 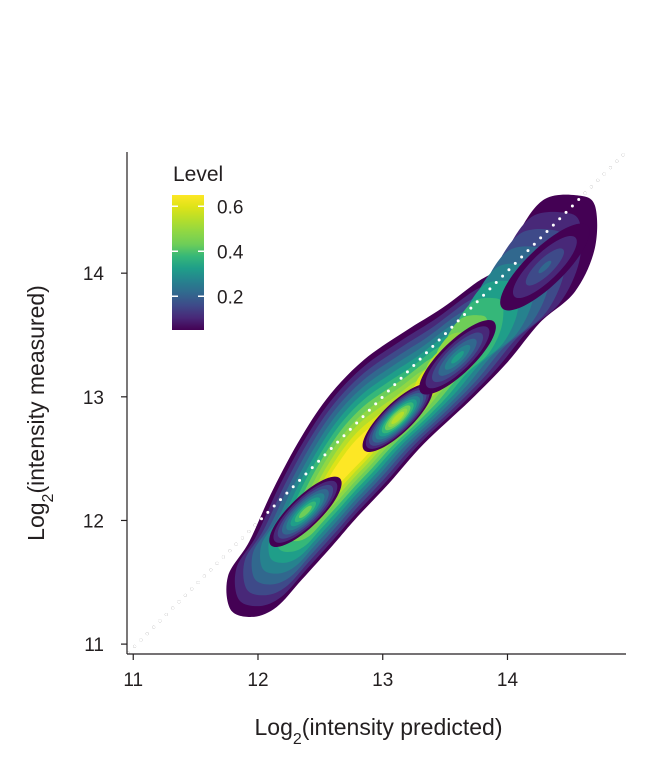 What do you see at coordinates (94, 274) in the screenshot?
I see `y-tick-label-14: 14` at bounding box center [94, 274].